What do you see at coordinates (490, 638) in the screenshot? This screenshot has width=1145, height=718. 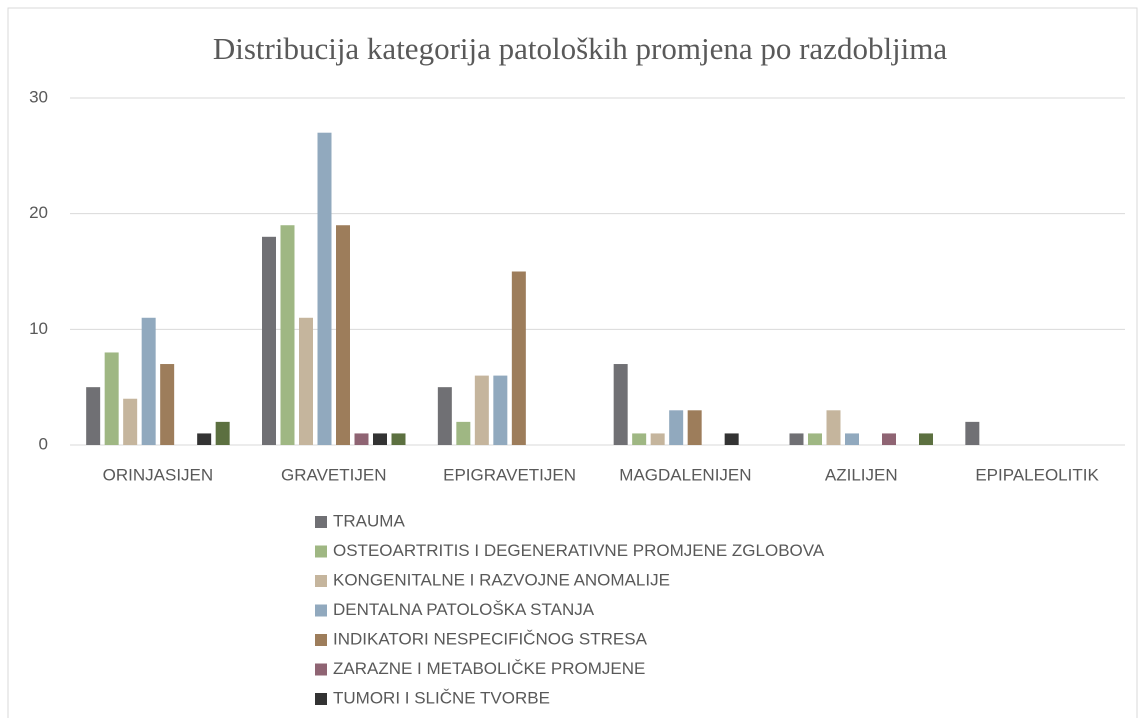 I see `legend-label: INDIKATORI NESPECIFIČNOG STRESA` at bounding box center [490, 638].